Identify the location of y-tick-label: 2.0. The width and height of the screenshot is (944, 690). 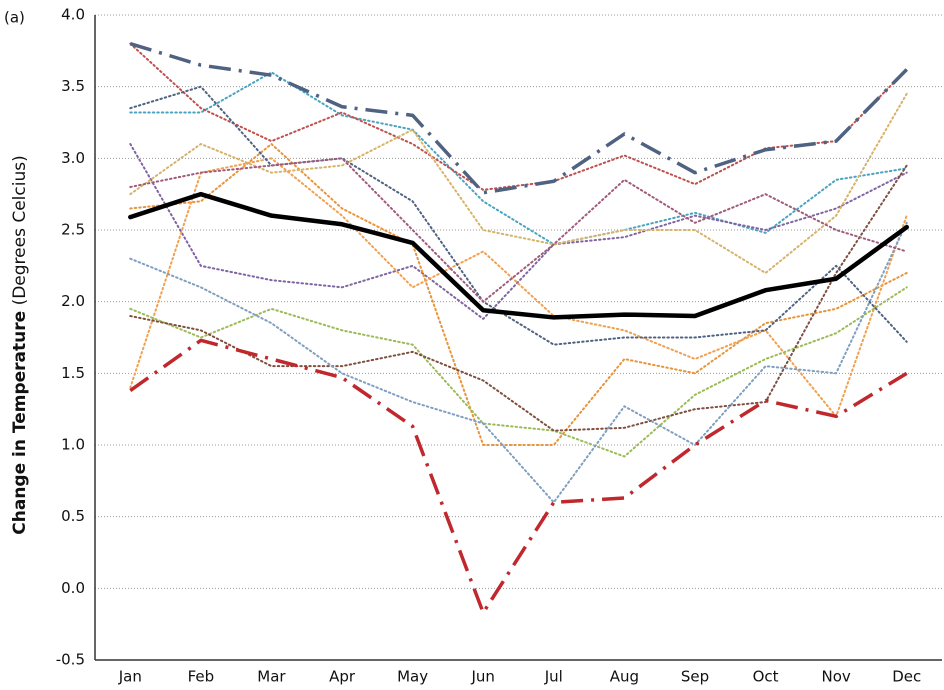
(73, 301).